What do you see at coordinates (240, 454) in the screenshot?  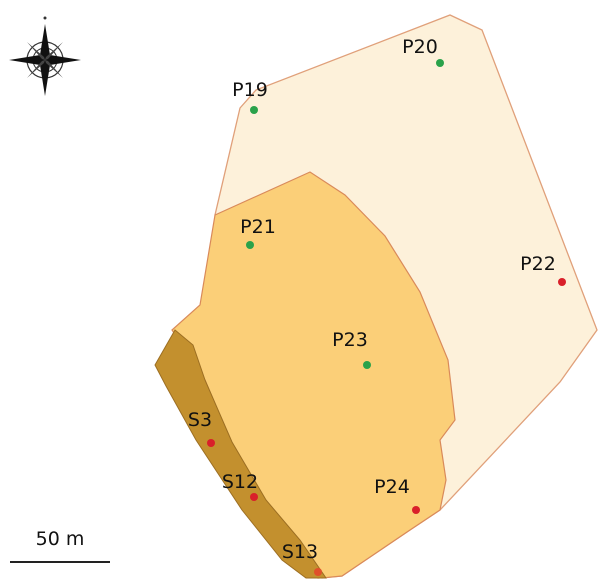 I see `dark-area` at bounding box center [240, 454].